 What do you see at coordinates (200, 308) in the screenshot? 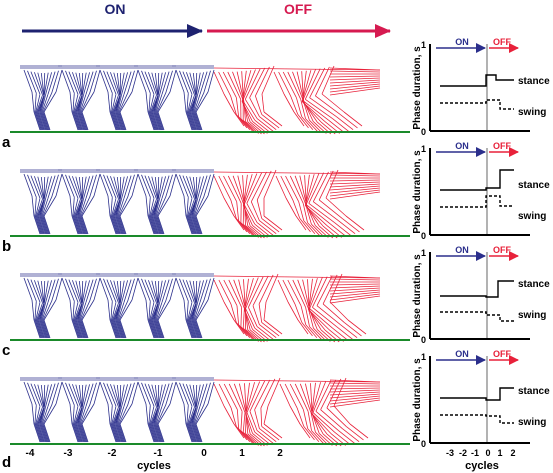
I see `stick-diagram-c` at bounding box center [200, 308].